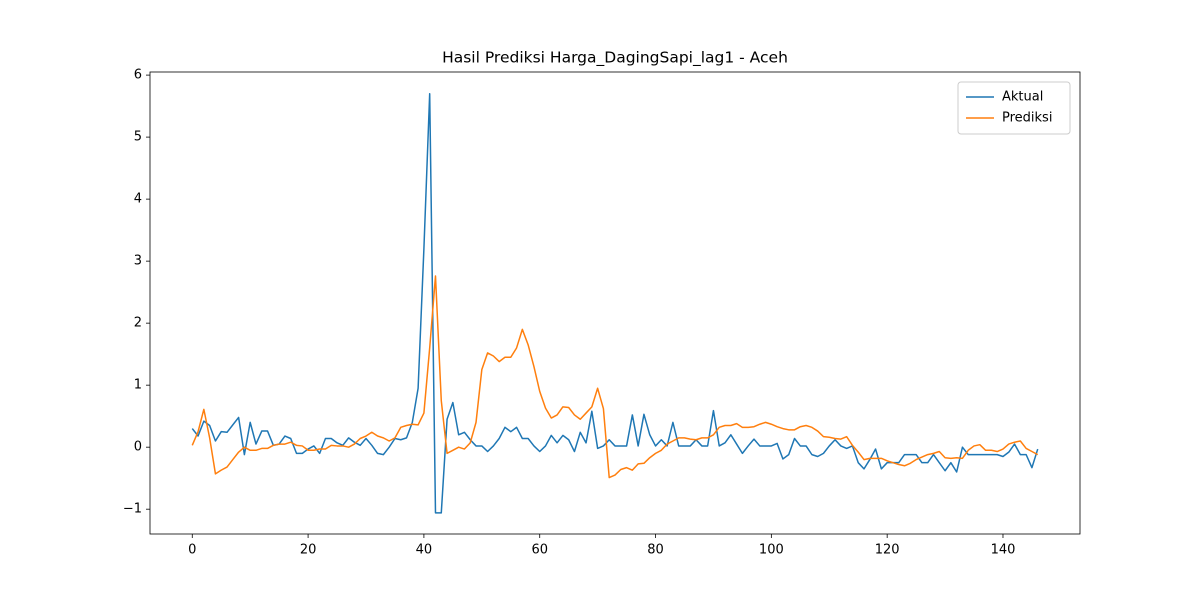  What do you see at coordinates (138, 261) in the screenshot?
I see `y-tick-label: 3` at bounding box center [138, 261].